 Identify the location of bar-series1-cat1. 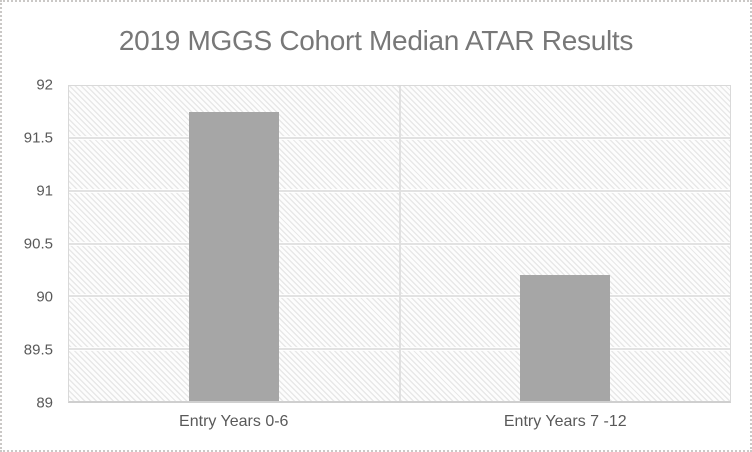
(234, 256).